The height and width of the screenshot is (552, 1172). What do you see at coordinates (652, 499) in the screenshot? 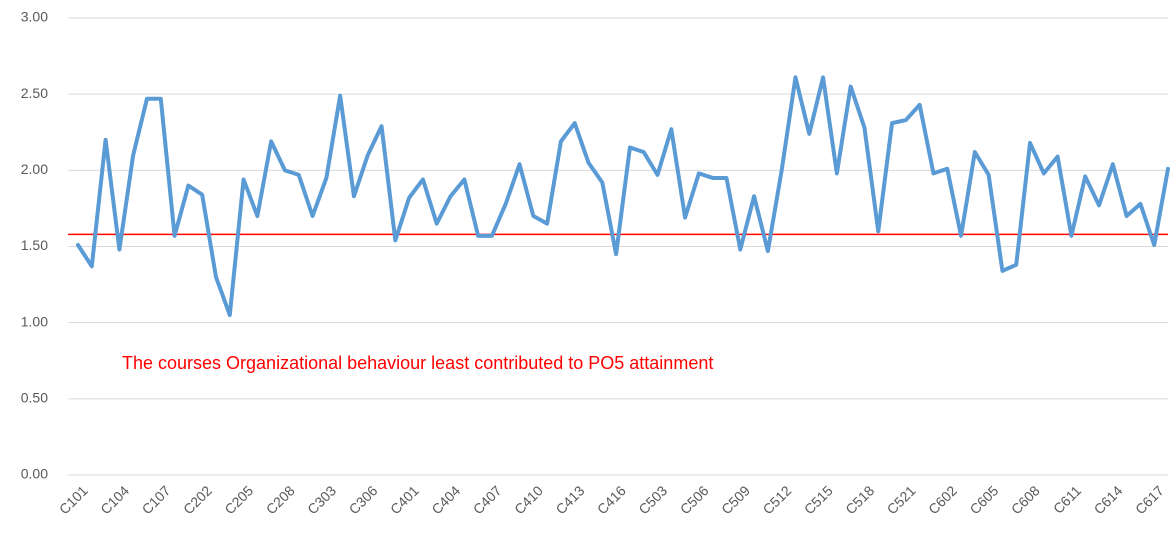
I see `x-tick-label: C503` at bounding box center [652, 499].